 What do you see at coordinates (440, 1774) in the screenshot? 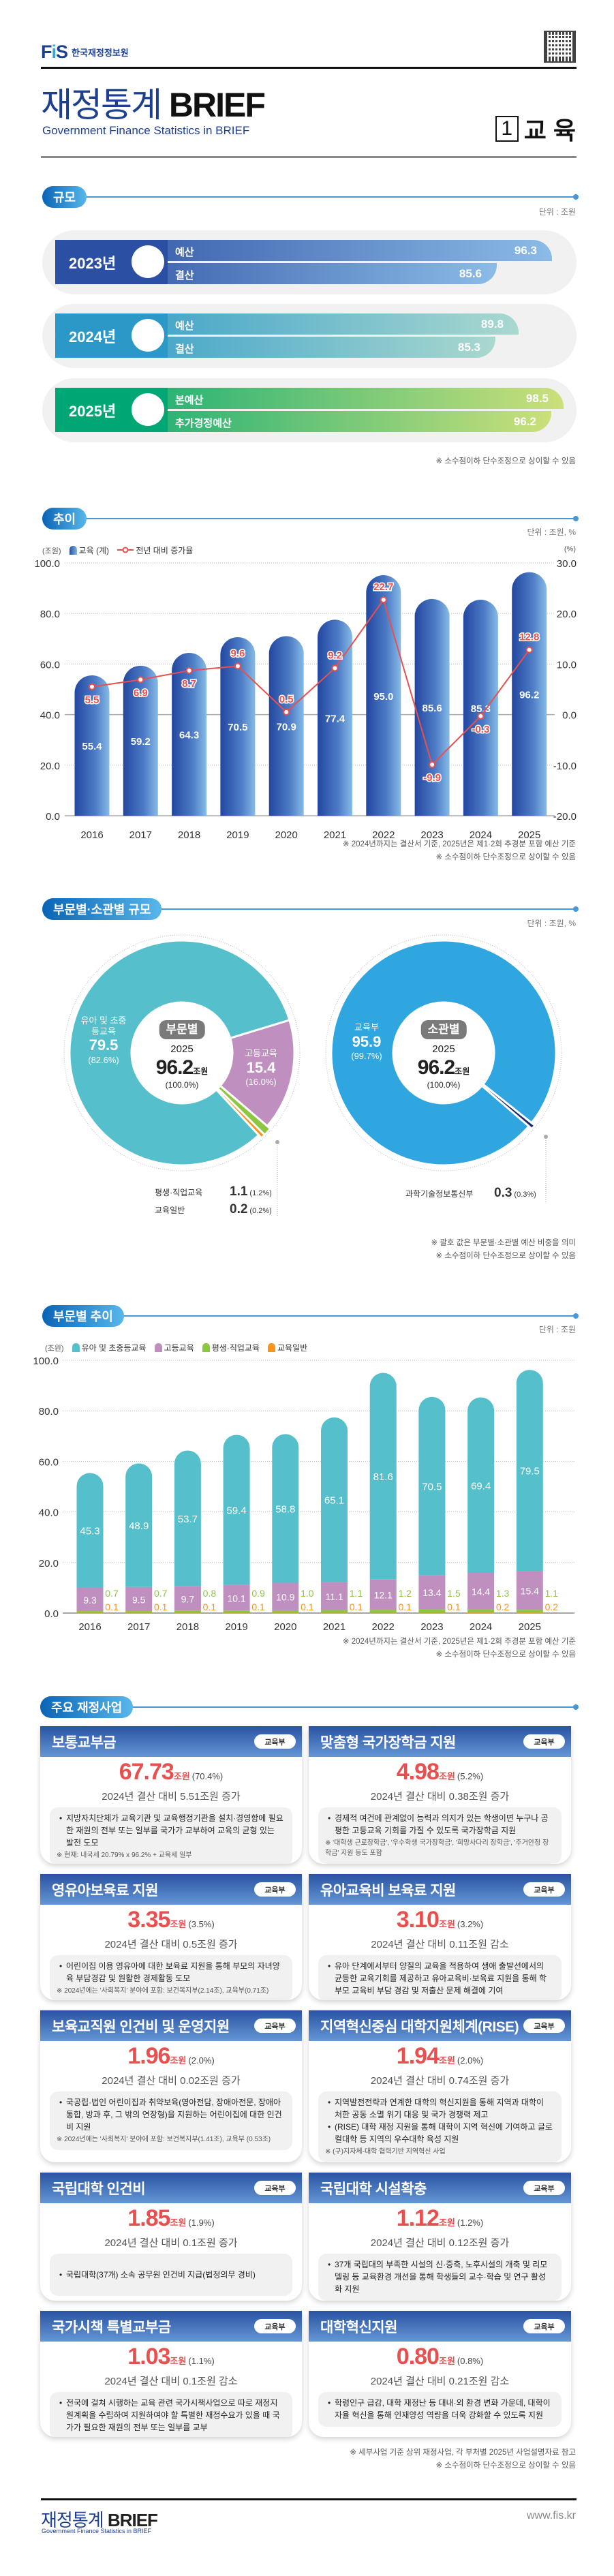
I see `program-amount: 4.98조원 (5.2%)` at bounding box center [440, 1774].